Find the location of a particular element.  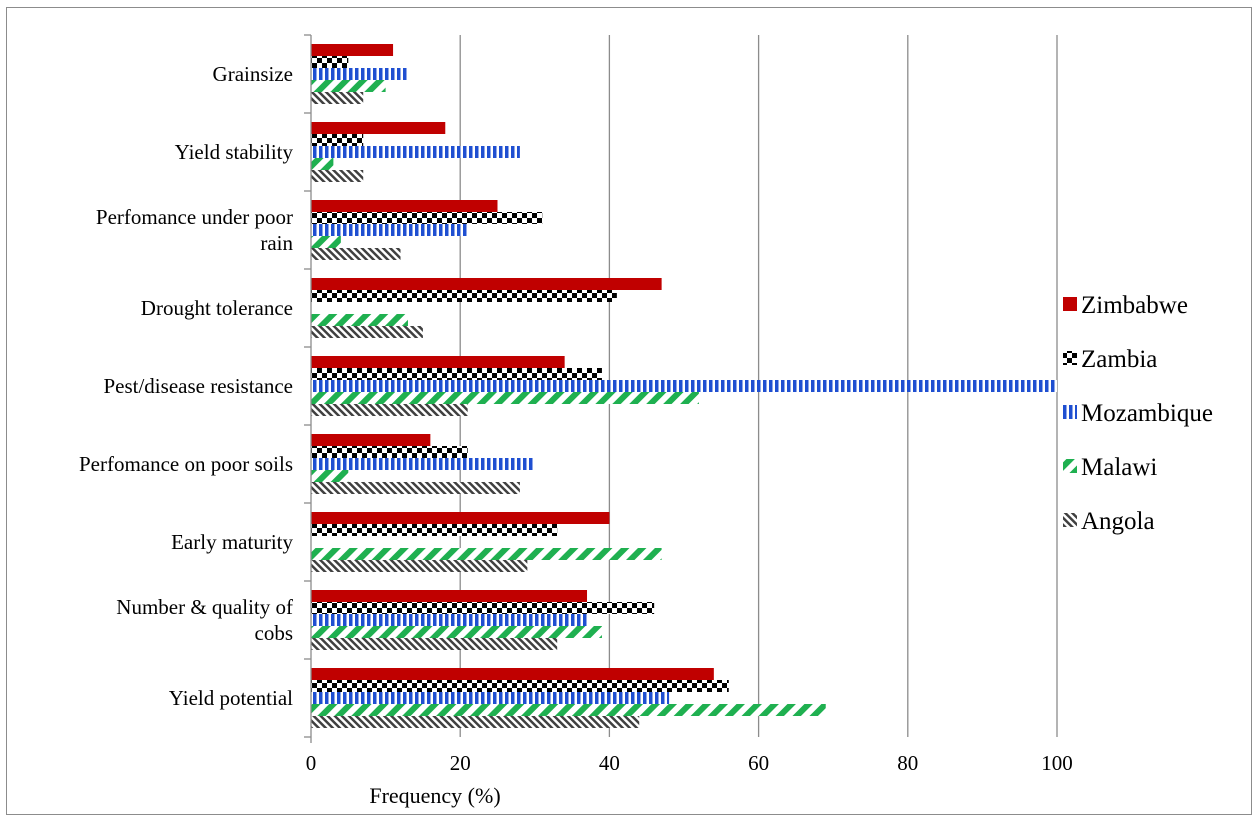

x-tick-label: 80 is located at coordinates (907, 763).